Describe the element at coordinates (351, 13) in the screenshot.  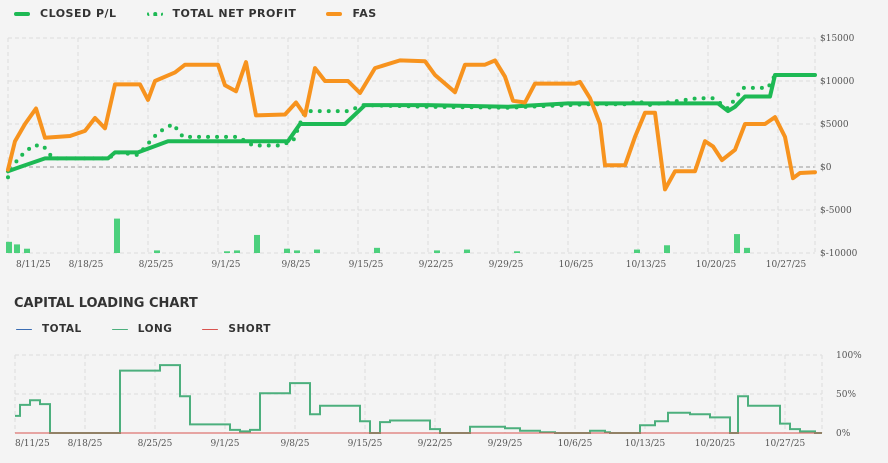
I see `legend-fas: FAS` at that location.